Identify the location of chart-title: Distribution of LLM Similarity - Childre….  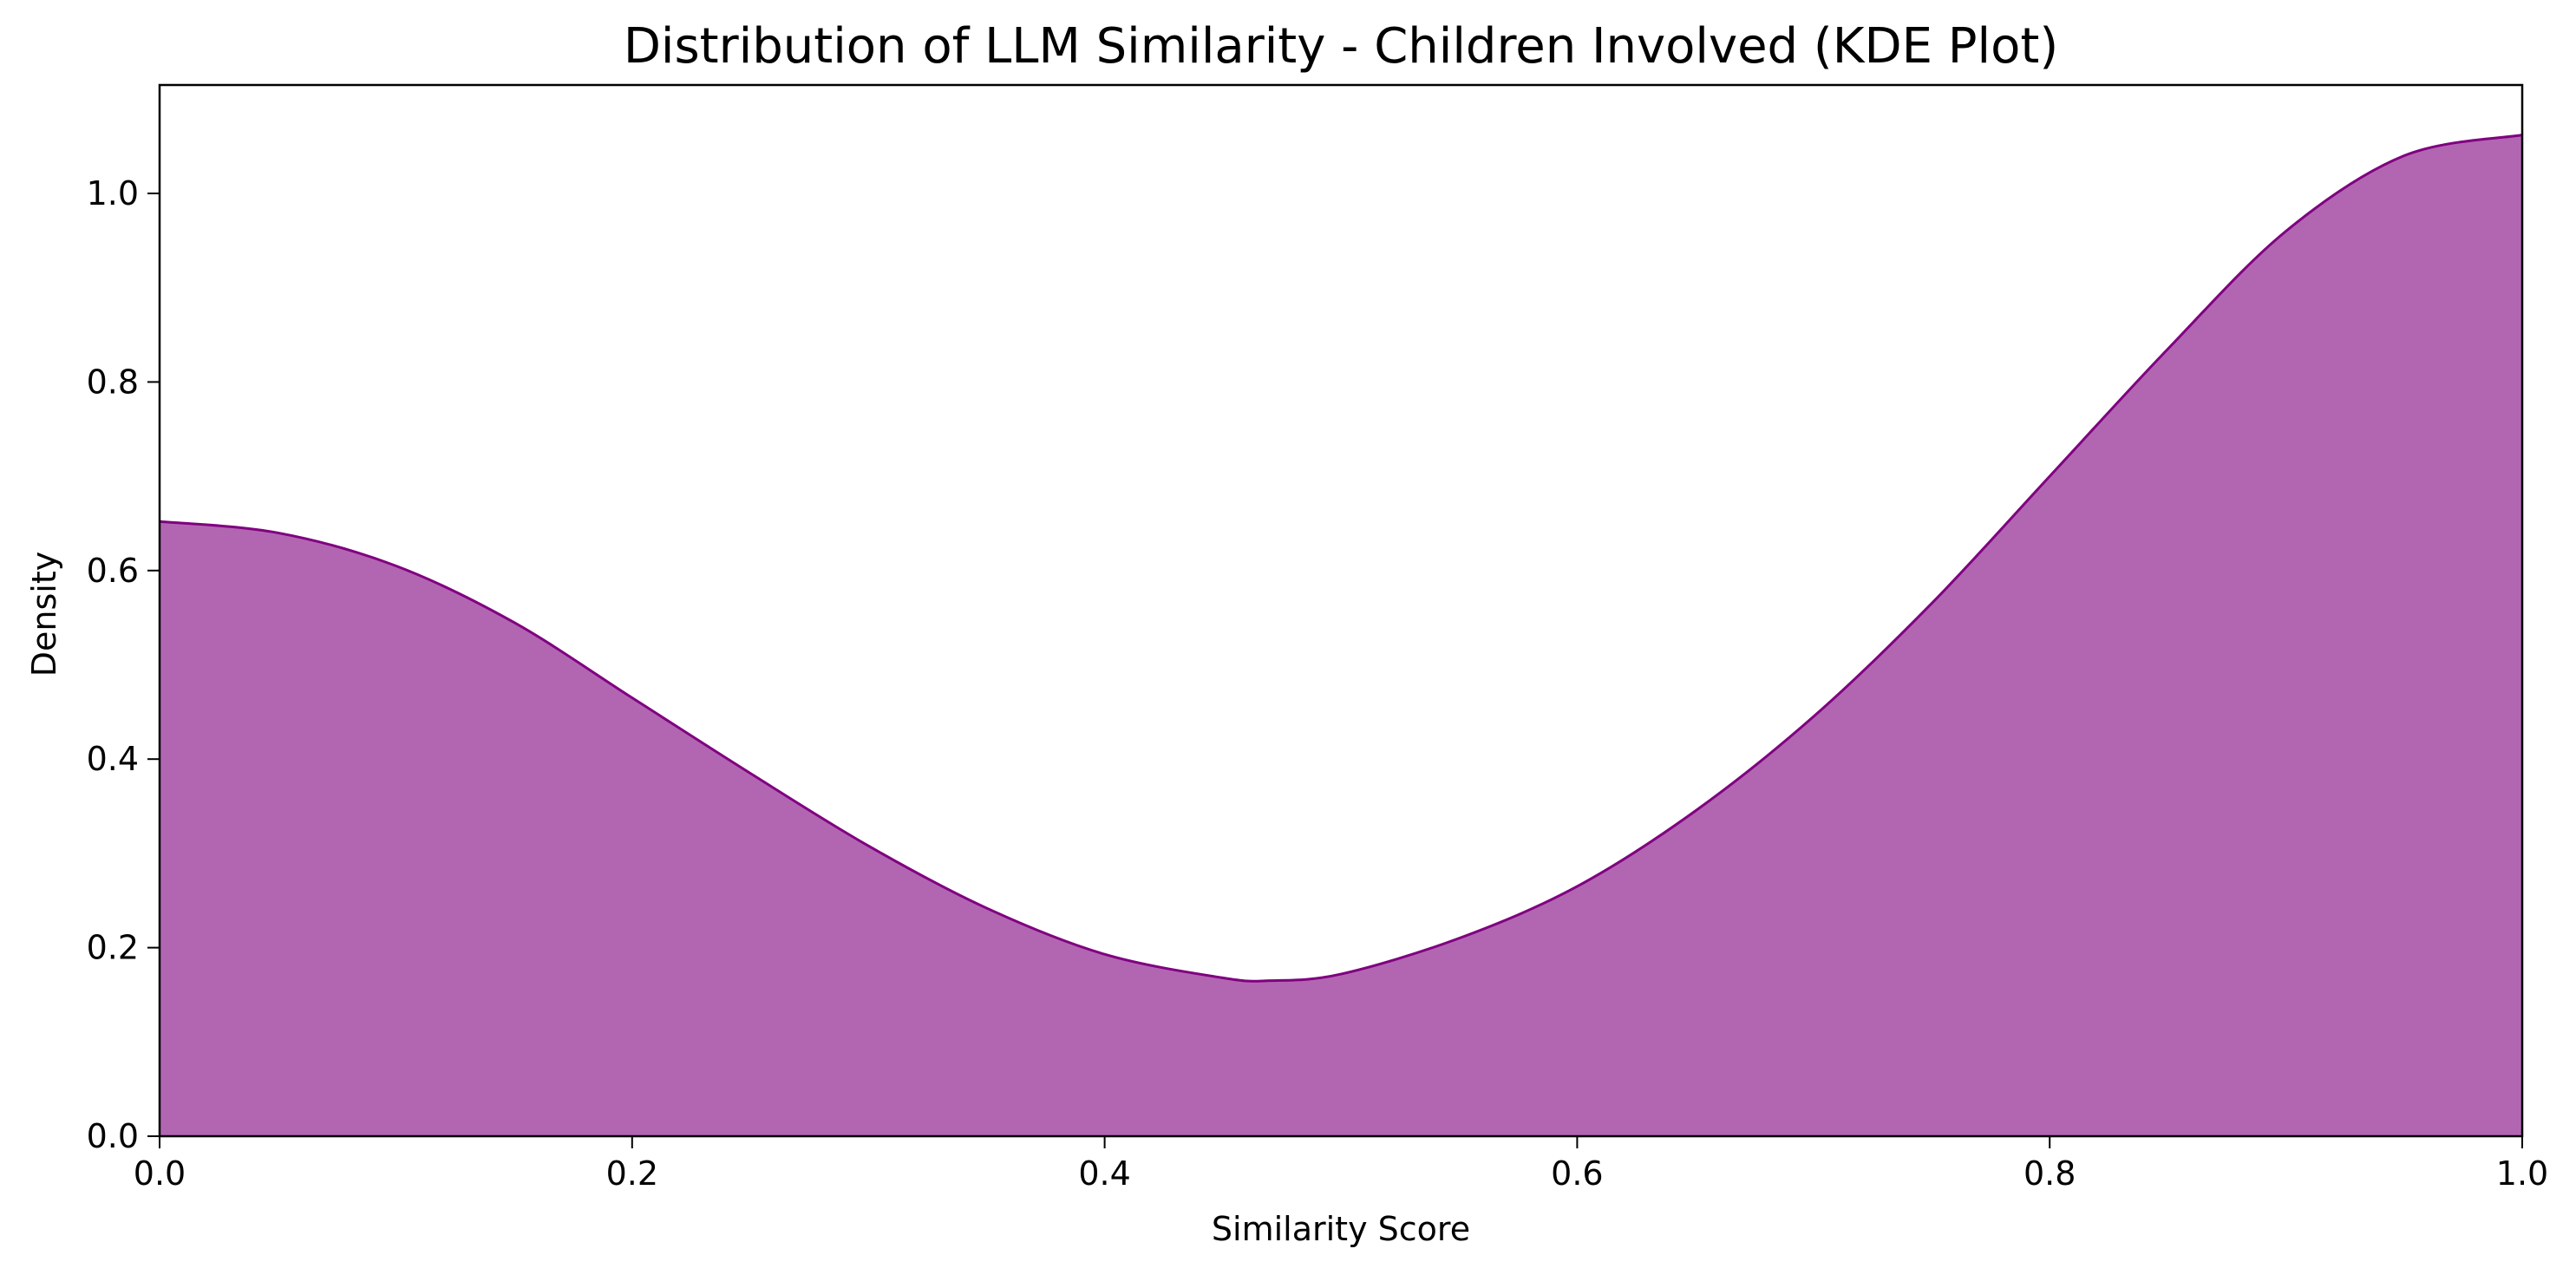
(1341, 46).